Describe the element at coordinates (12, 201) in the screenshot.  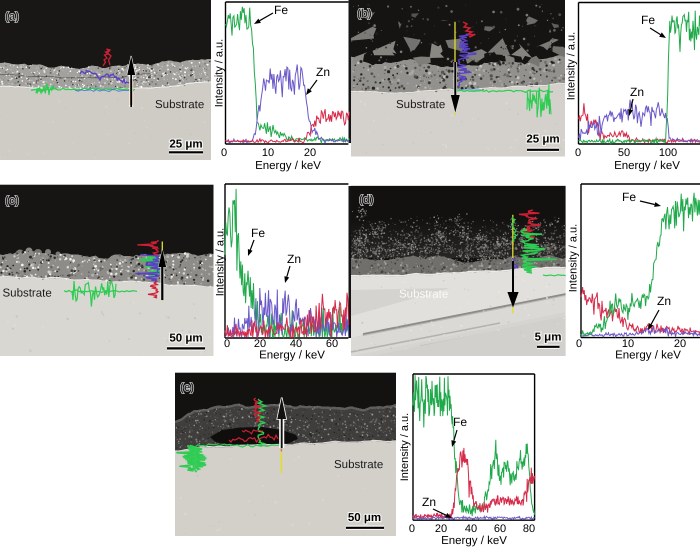
I see `svg-text: (c)` at that location.